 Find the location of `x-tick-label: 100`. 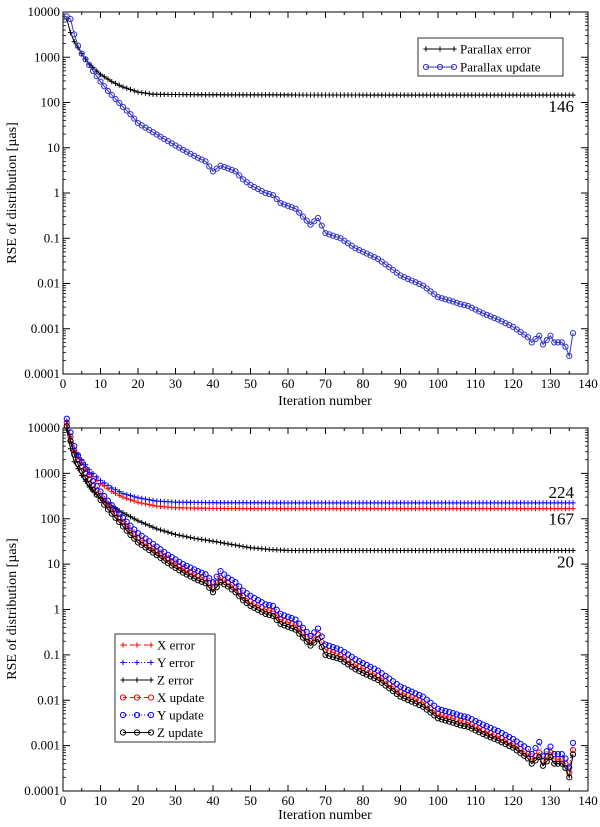

x-tick-label: 100 is located at coordinates (438, 383).